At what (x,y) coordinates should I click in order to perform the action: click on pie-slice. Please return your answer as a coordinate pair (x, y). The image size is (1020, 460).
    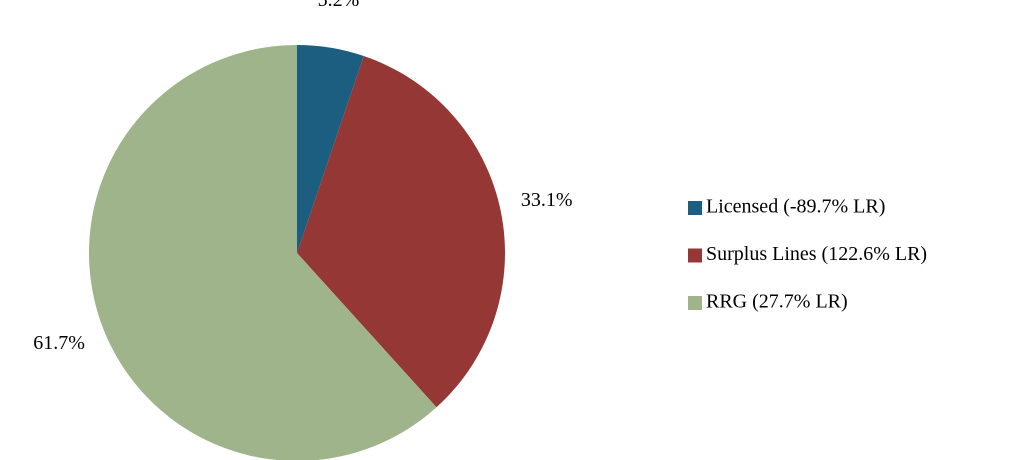
    Looking at the image, I should click on (330, 149).